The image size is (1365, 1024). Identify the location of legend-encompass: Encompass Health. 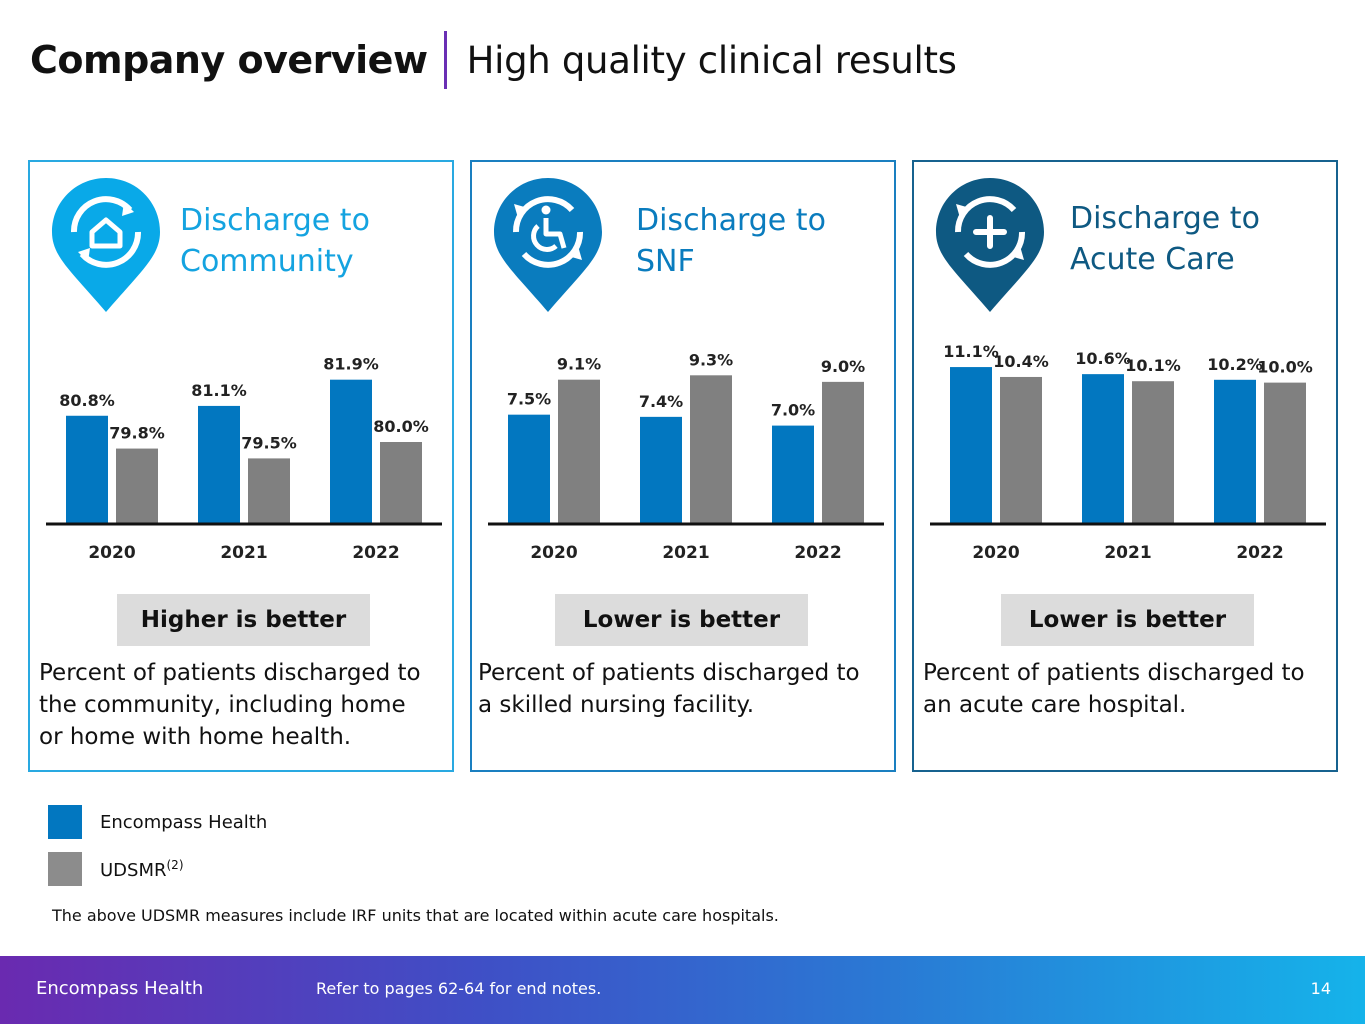
(157, 822).